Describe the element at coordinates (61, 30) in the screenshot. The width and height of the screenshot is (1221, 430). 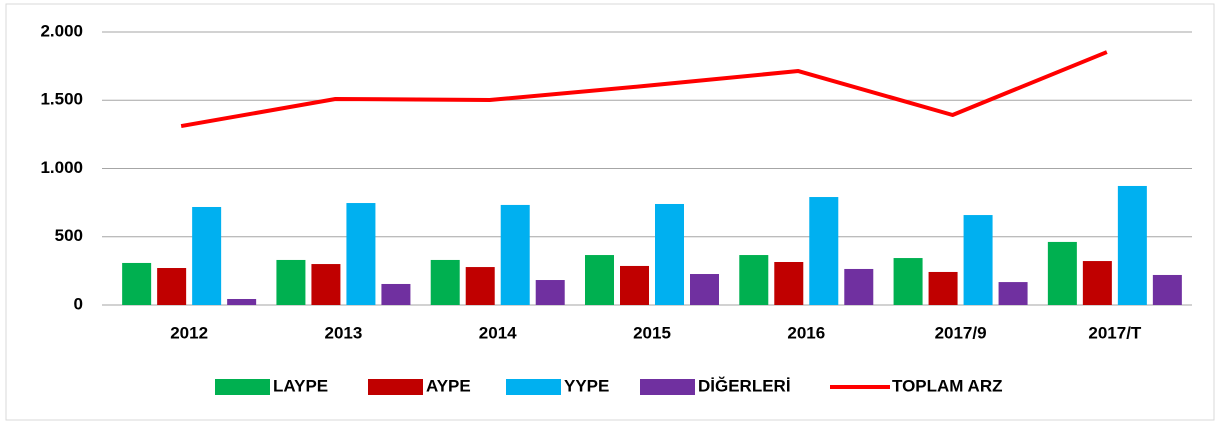
I see `y-tick-label: 2.000` at that location.